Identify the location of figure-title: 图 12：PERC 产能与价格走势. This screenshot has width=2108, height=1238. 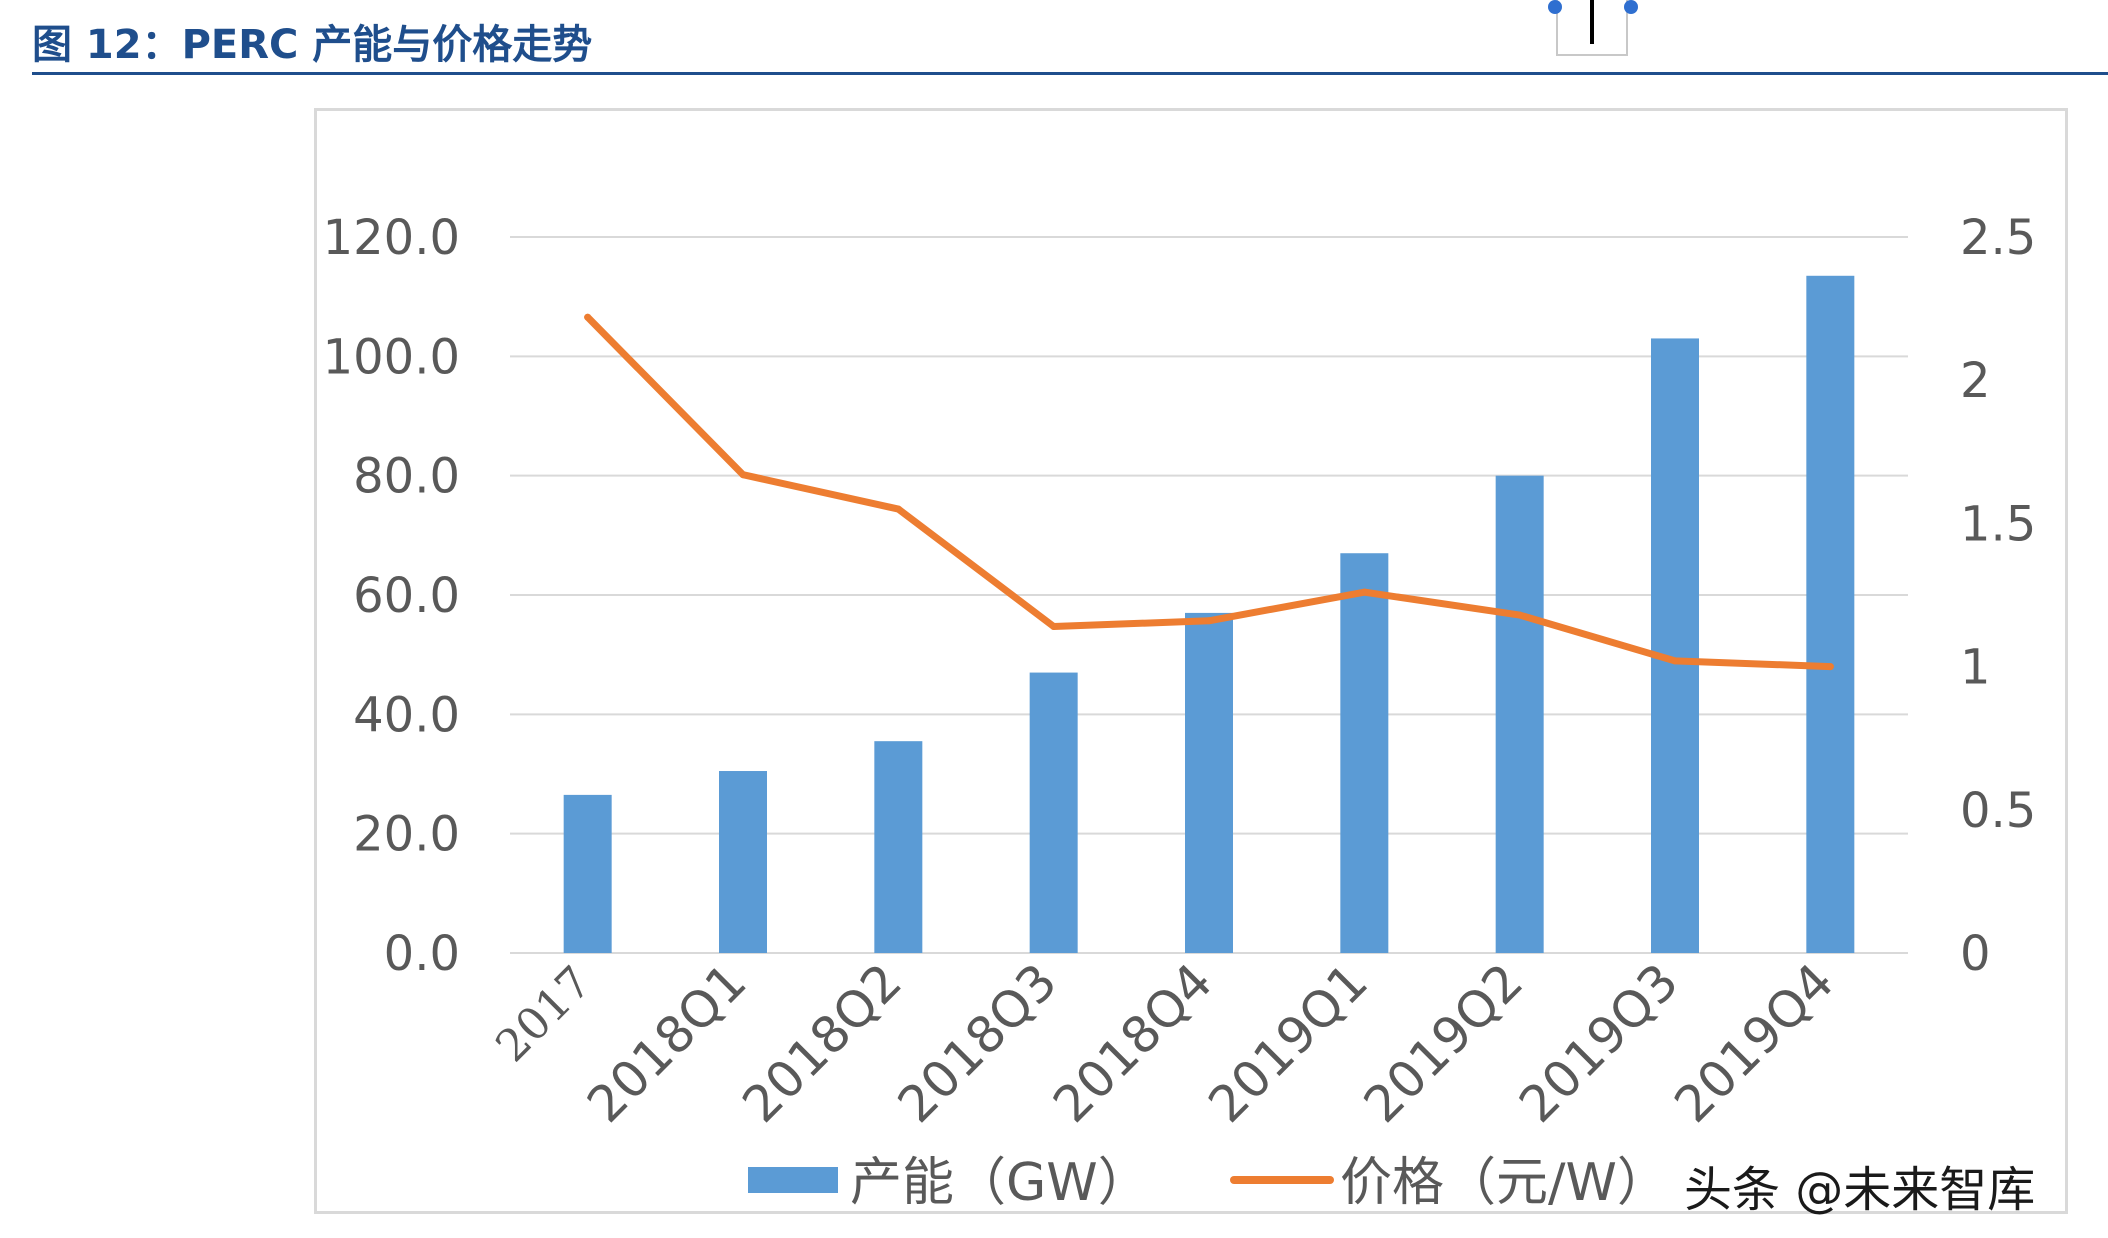
(312, 45).